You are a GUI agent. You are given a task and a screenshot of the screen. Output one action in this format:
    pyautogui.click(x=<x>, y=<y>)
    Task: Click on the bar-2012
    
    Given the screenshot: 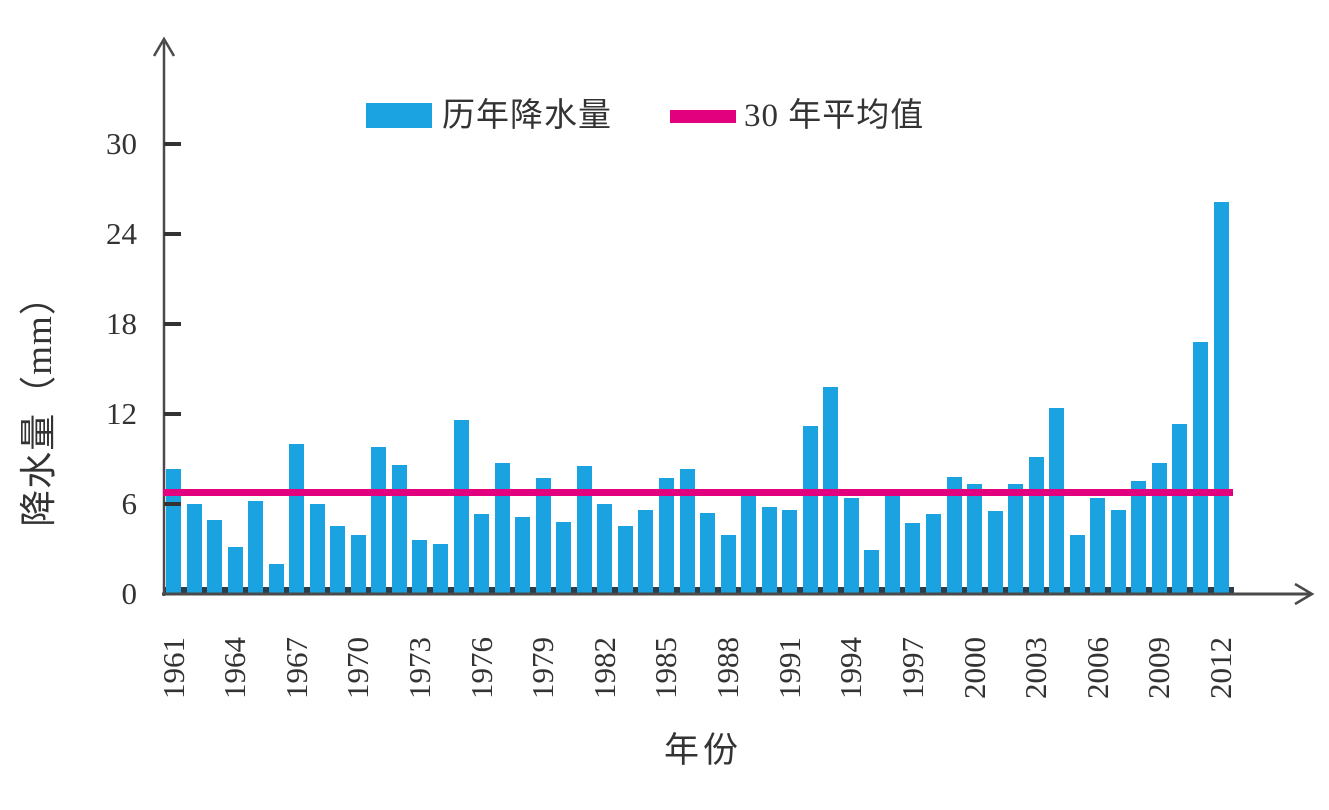 What is the action you would take?
    pyautogui.click(x=1221, y=398)
    